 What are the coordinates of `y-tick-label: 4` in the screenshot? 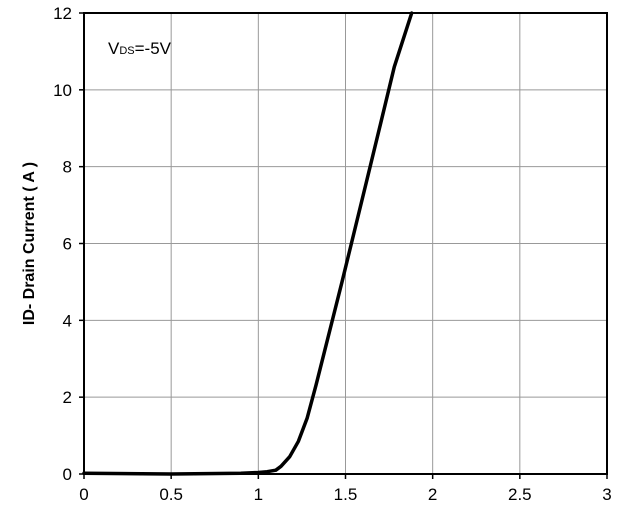 It's located at (67, 320).